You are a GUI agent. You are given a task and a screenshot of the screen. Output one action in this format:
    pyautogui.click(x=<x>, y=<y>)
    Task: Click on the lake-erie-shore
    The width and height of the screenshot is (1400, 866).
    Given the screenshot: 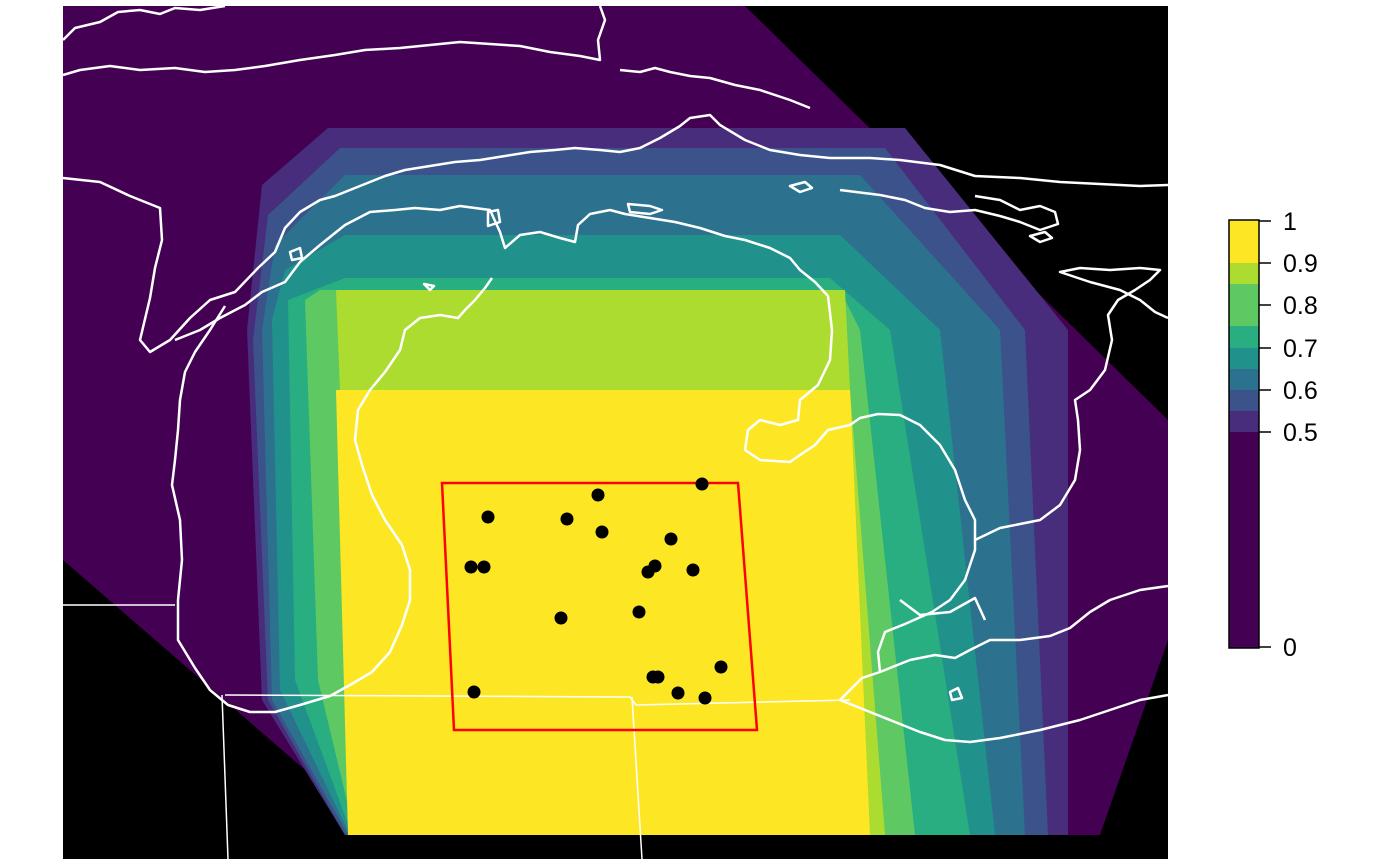 What is the action you would take?
    pyautogui.click(x=1004, y=664)
    